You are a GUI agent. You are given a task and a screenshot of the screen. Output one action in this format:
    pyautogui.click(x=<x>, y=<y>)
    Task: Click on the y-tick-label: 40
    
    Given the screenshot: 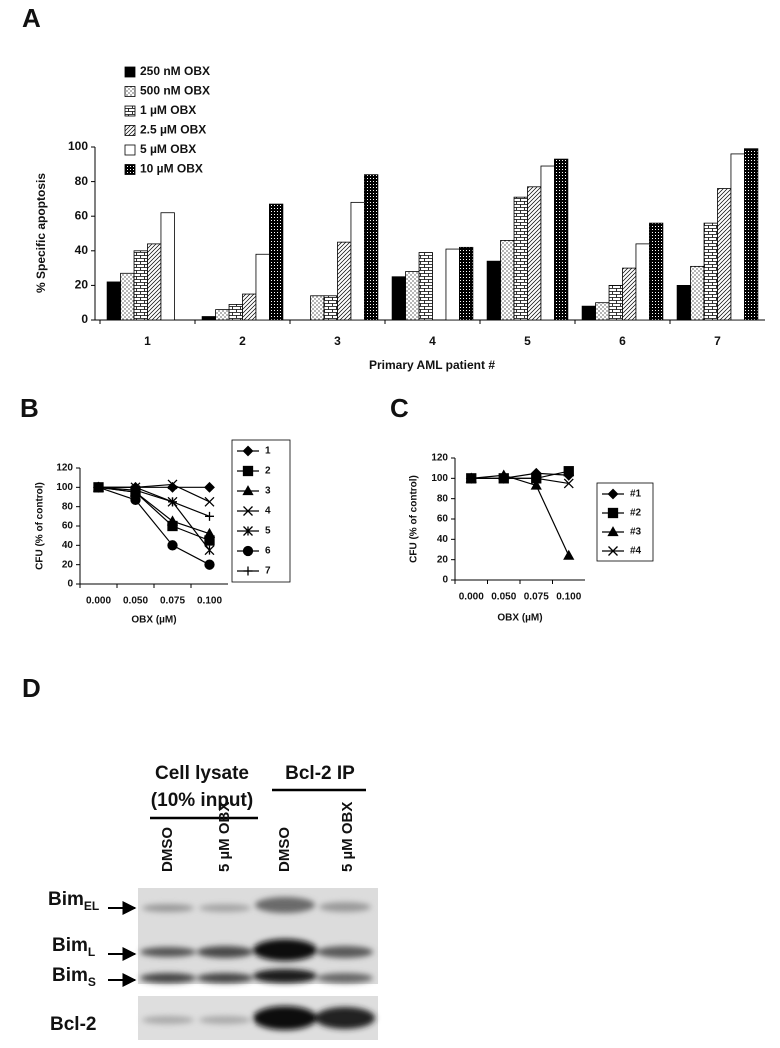 What is the action you would take?
    pyautogui.click(x=68, y=545)
    